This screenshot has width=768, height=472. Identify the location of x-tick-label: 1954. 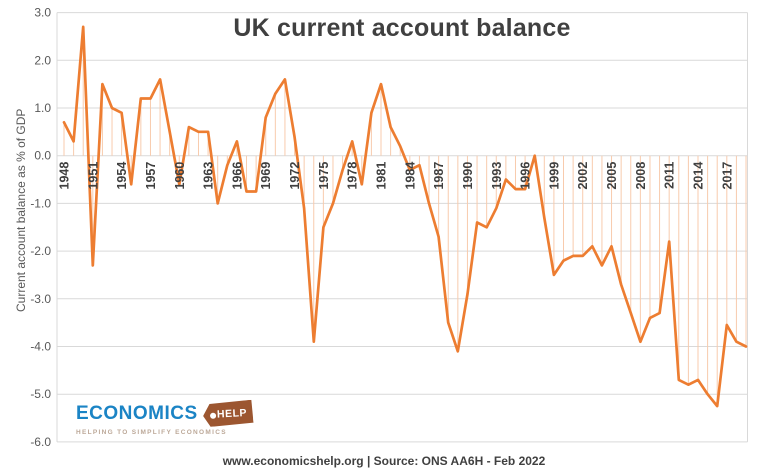
(122, 176).